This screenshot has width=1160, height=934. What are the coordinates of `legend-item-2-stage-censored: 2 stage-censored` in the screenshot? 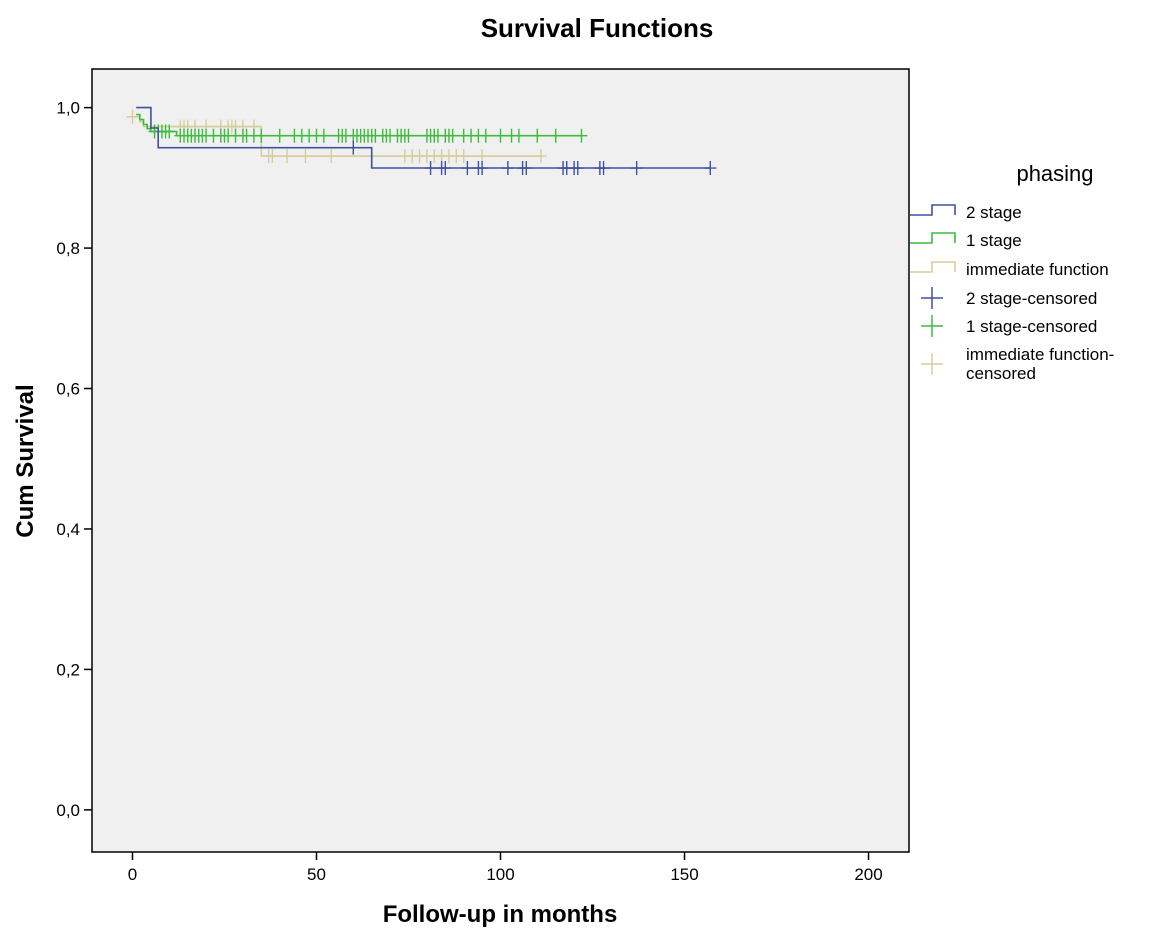 It's located at (1009, 298).